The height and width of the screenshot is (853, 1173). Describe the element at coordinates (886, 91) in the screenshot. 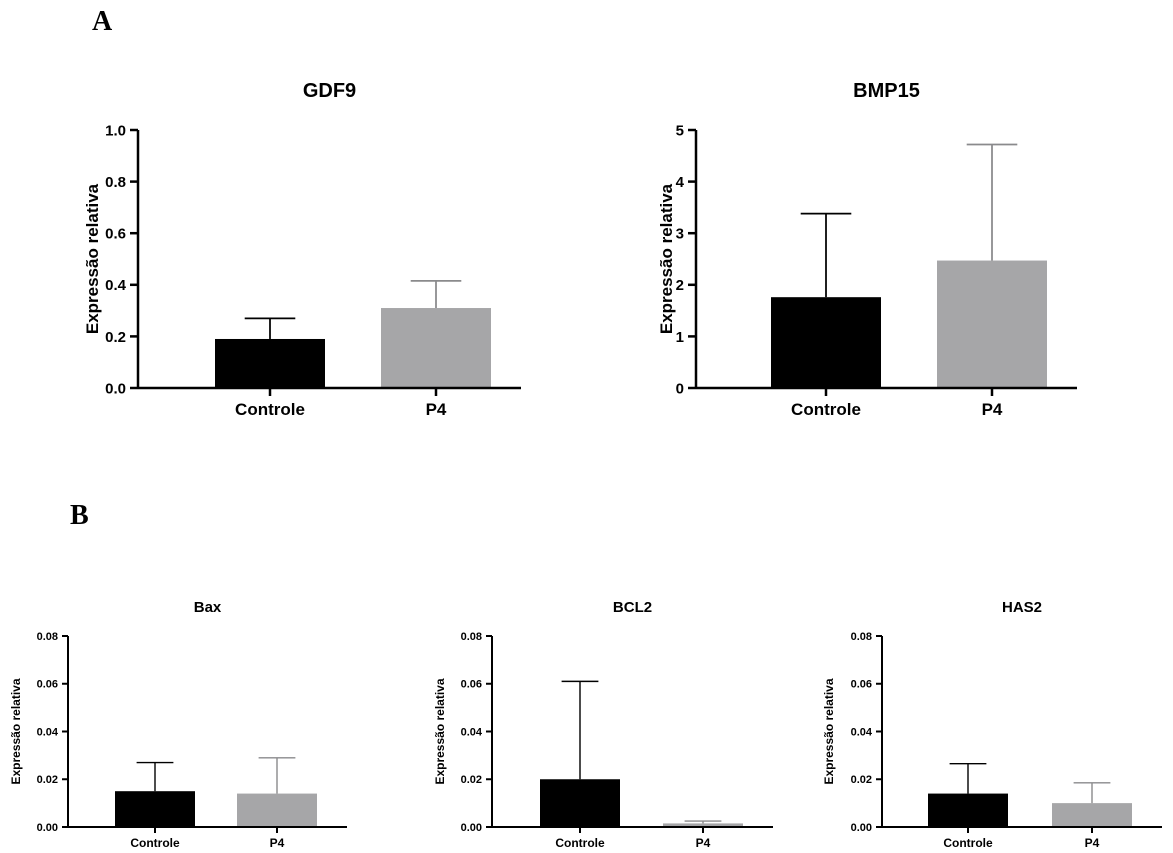

I see `chart-title: BMP15` at that location.